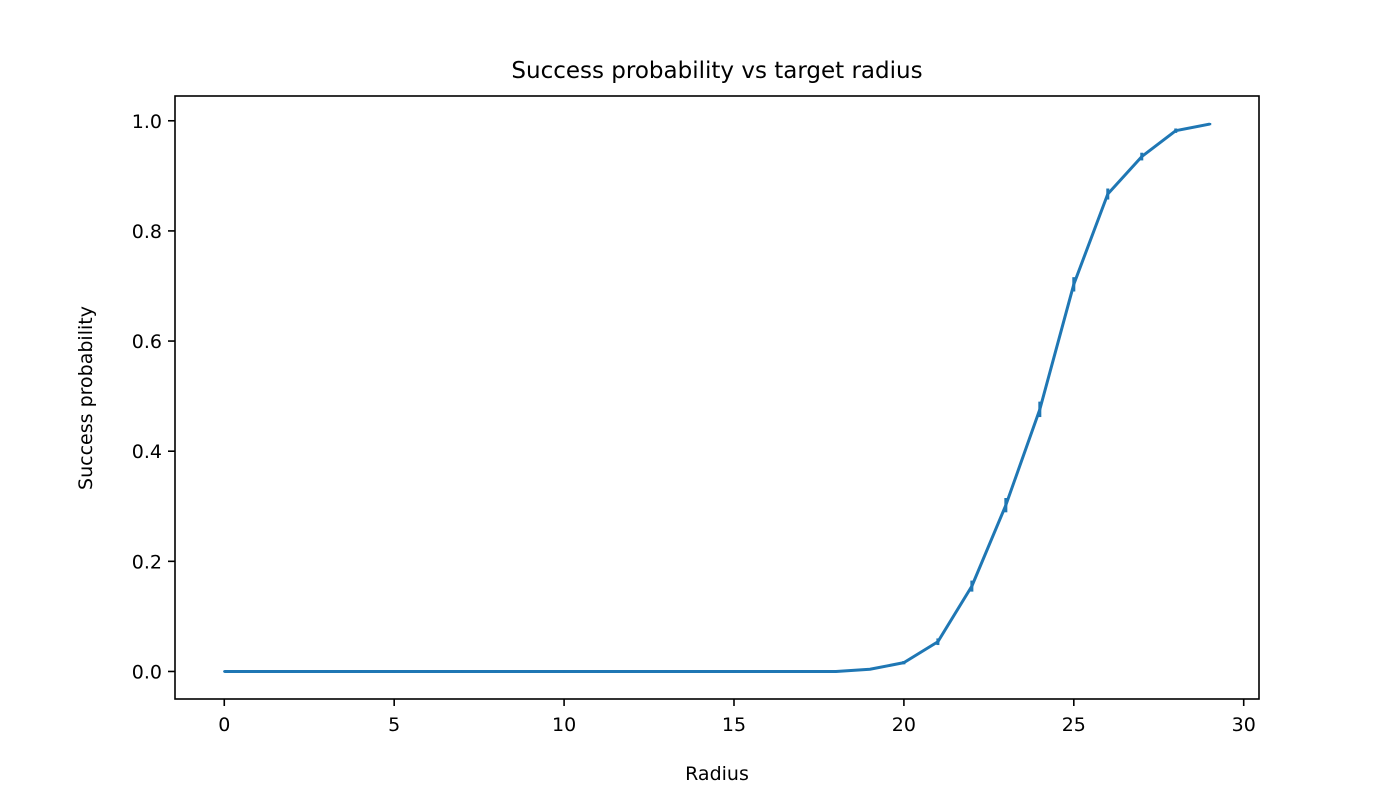  I want to click on y-tick-label: 0.6, so click(147, 342).